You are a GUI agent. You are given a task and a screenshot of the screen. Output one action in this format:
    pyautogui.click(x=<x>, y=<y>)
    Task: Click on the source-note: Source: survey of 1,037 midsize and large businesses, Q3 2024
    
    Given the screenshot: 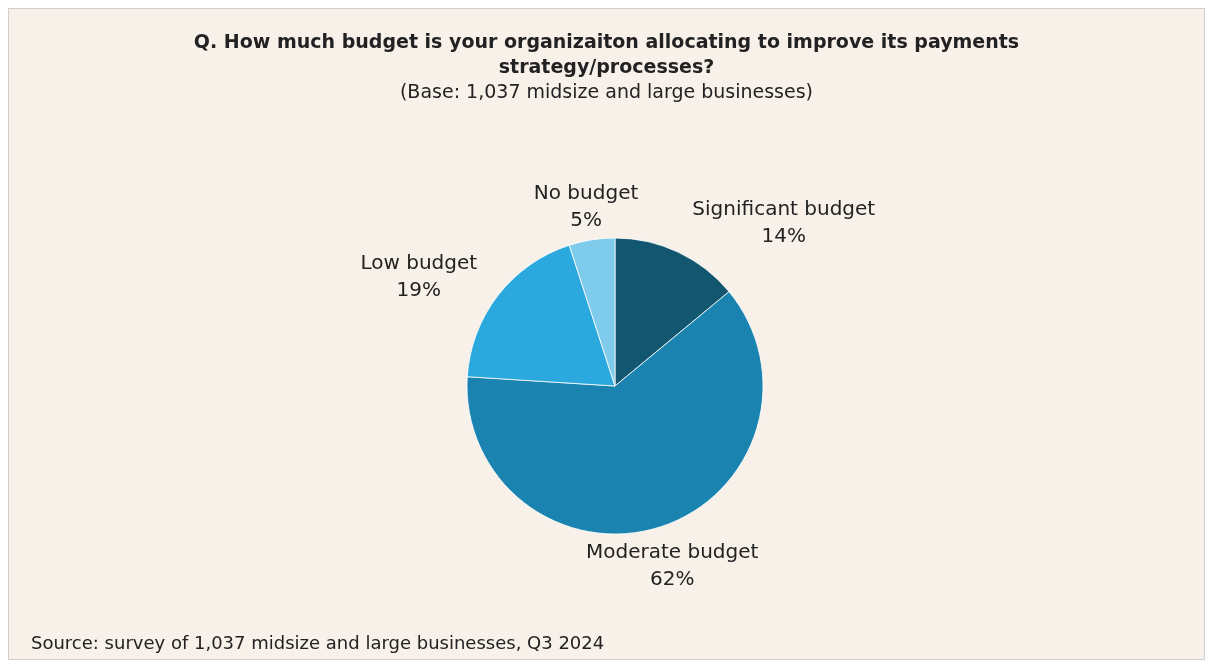 What is the action you would take?
    pyautogui.click(x=318, y=642)
    